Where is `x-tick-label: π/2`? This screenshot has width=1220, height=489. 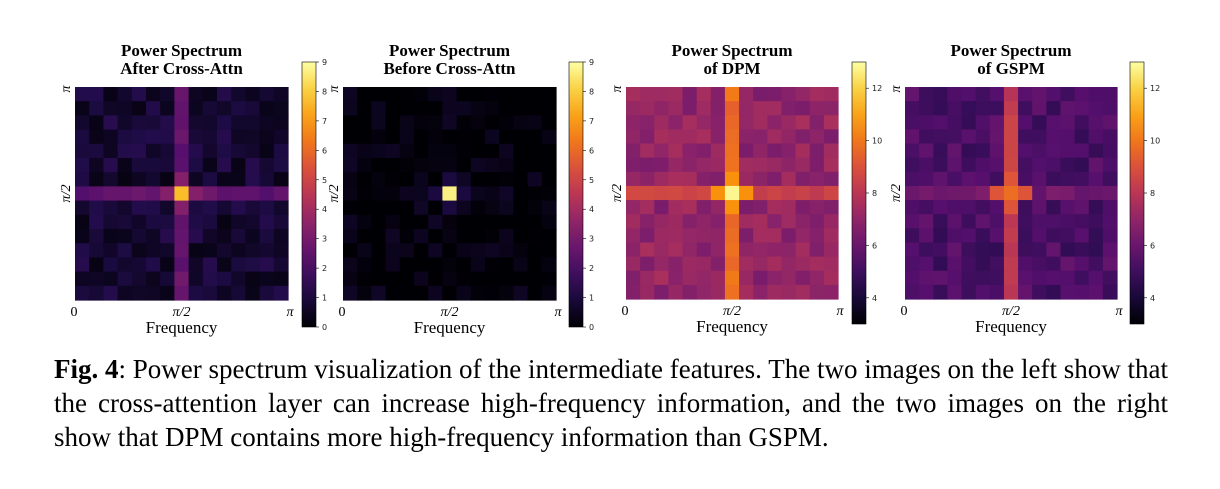 x-tick-label: π/2 is located at coordinates (1011, 311).